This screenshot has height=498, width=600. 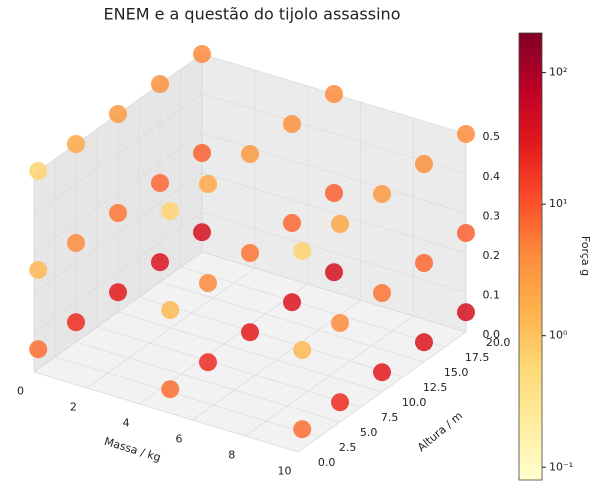 What do you see at coordinates (585, 256) in the screenshot?
I see `colorbar-label: Força g` at bounding box center [585, 256].